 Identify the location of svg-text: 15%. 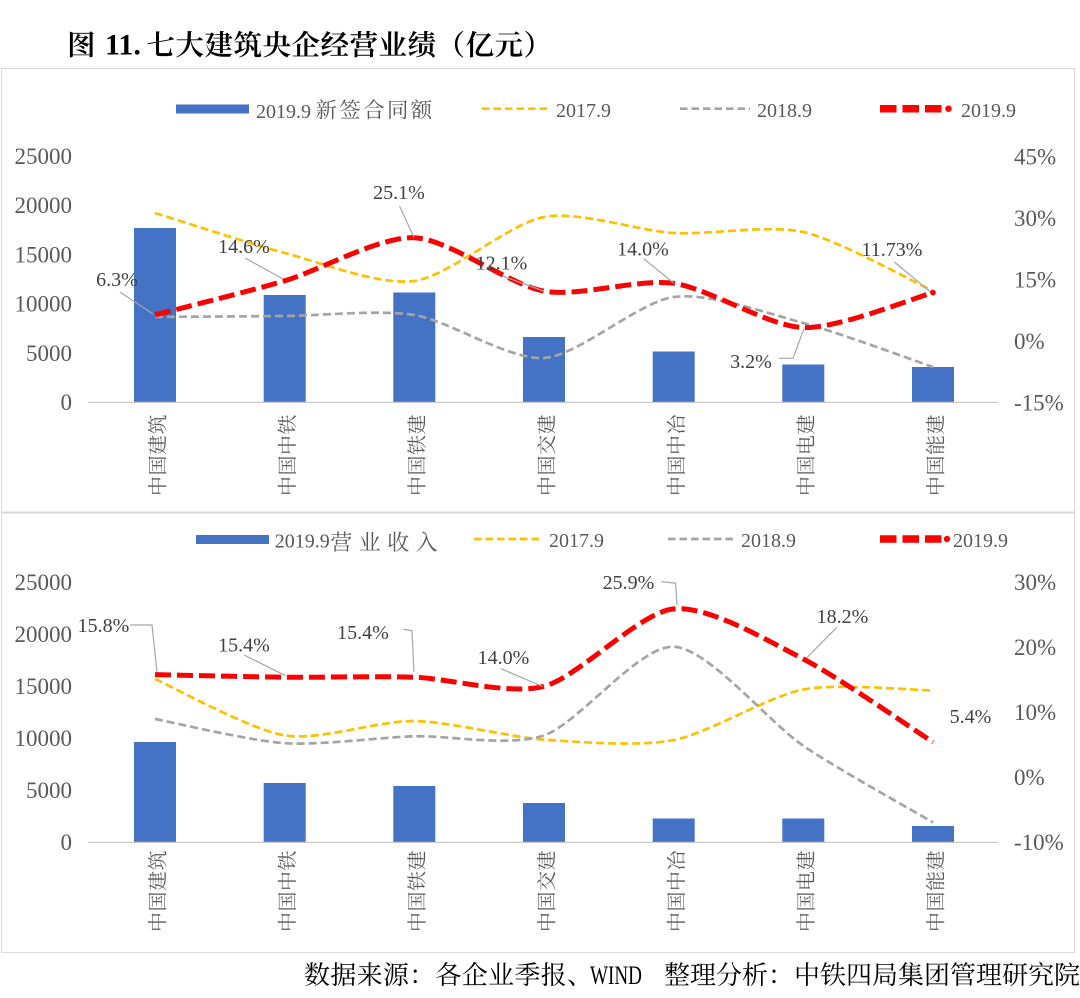
(1035, 280).